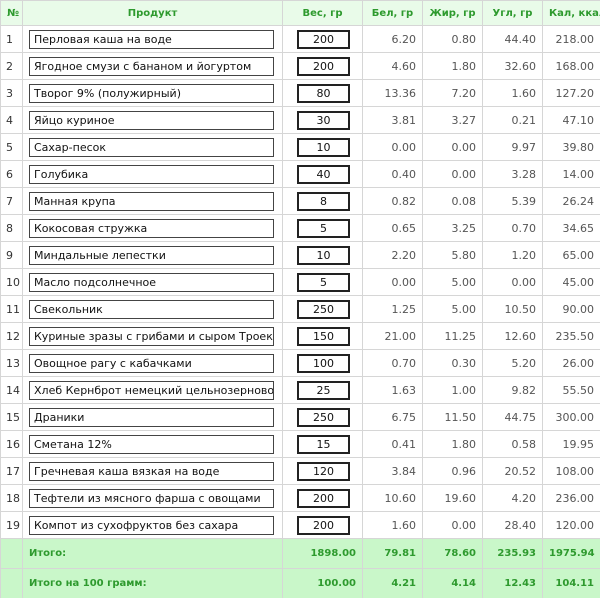 This screenshot has width=600, height=598. I want to click on totals-value: 1975.94, so click(571, 553).